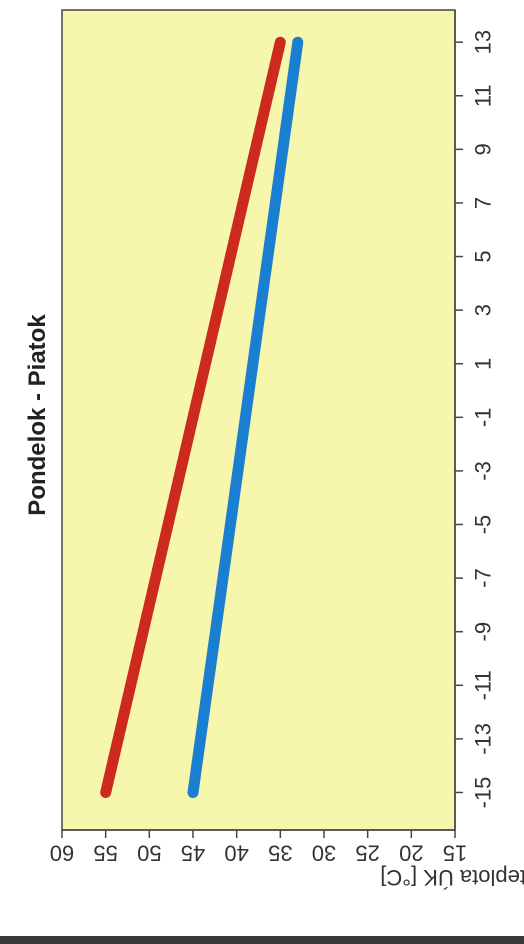 The image size is (524, 944). Describe the element at coordinates (483, 310) in the screenshot. I see `x-tick-label: 3` at that location.